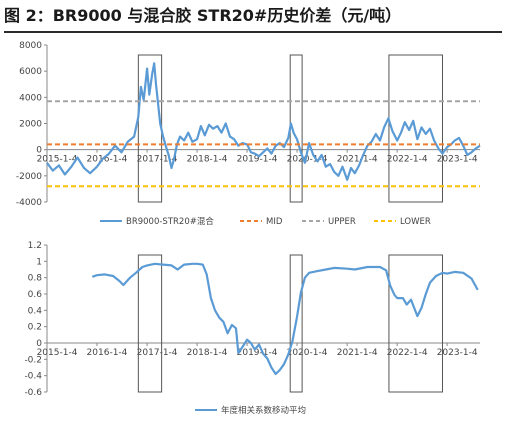 This screenshot has height=436, width=507. Describe the element at coordinates (33, 360) in the screenshot. I see `chart2-y-tick-label: -0.2` at that location.